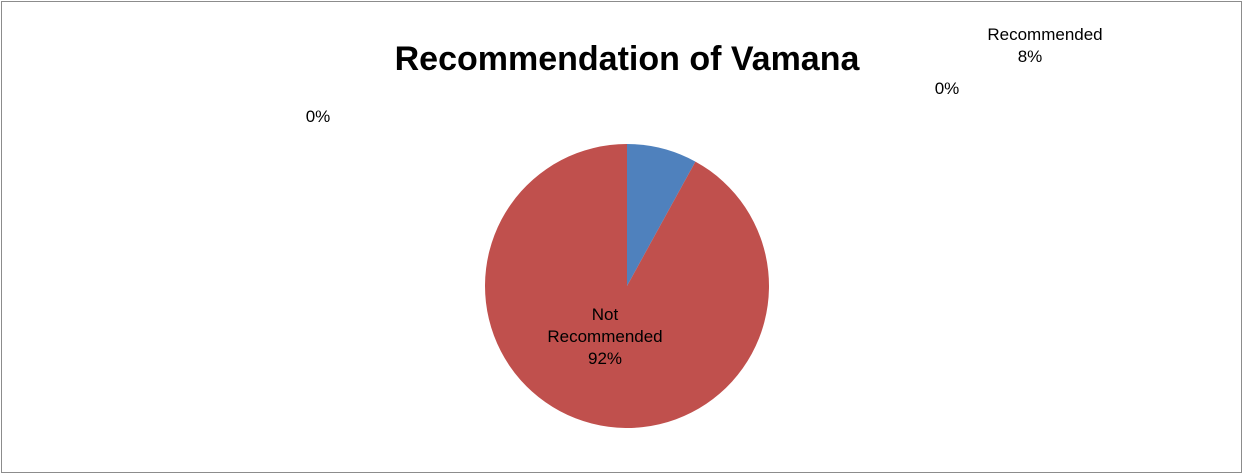 Image resolution: width=1243 pixels, height=474 pixels. Describe the element at coordinates (605, 325) in the screenshot. I see `slice-category: Not Recommended` at that location.